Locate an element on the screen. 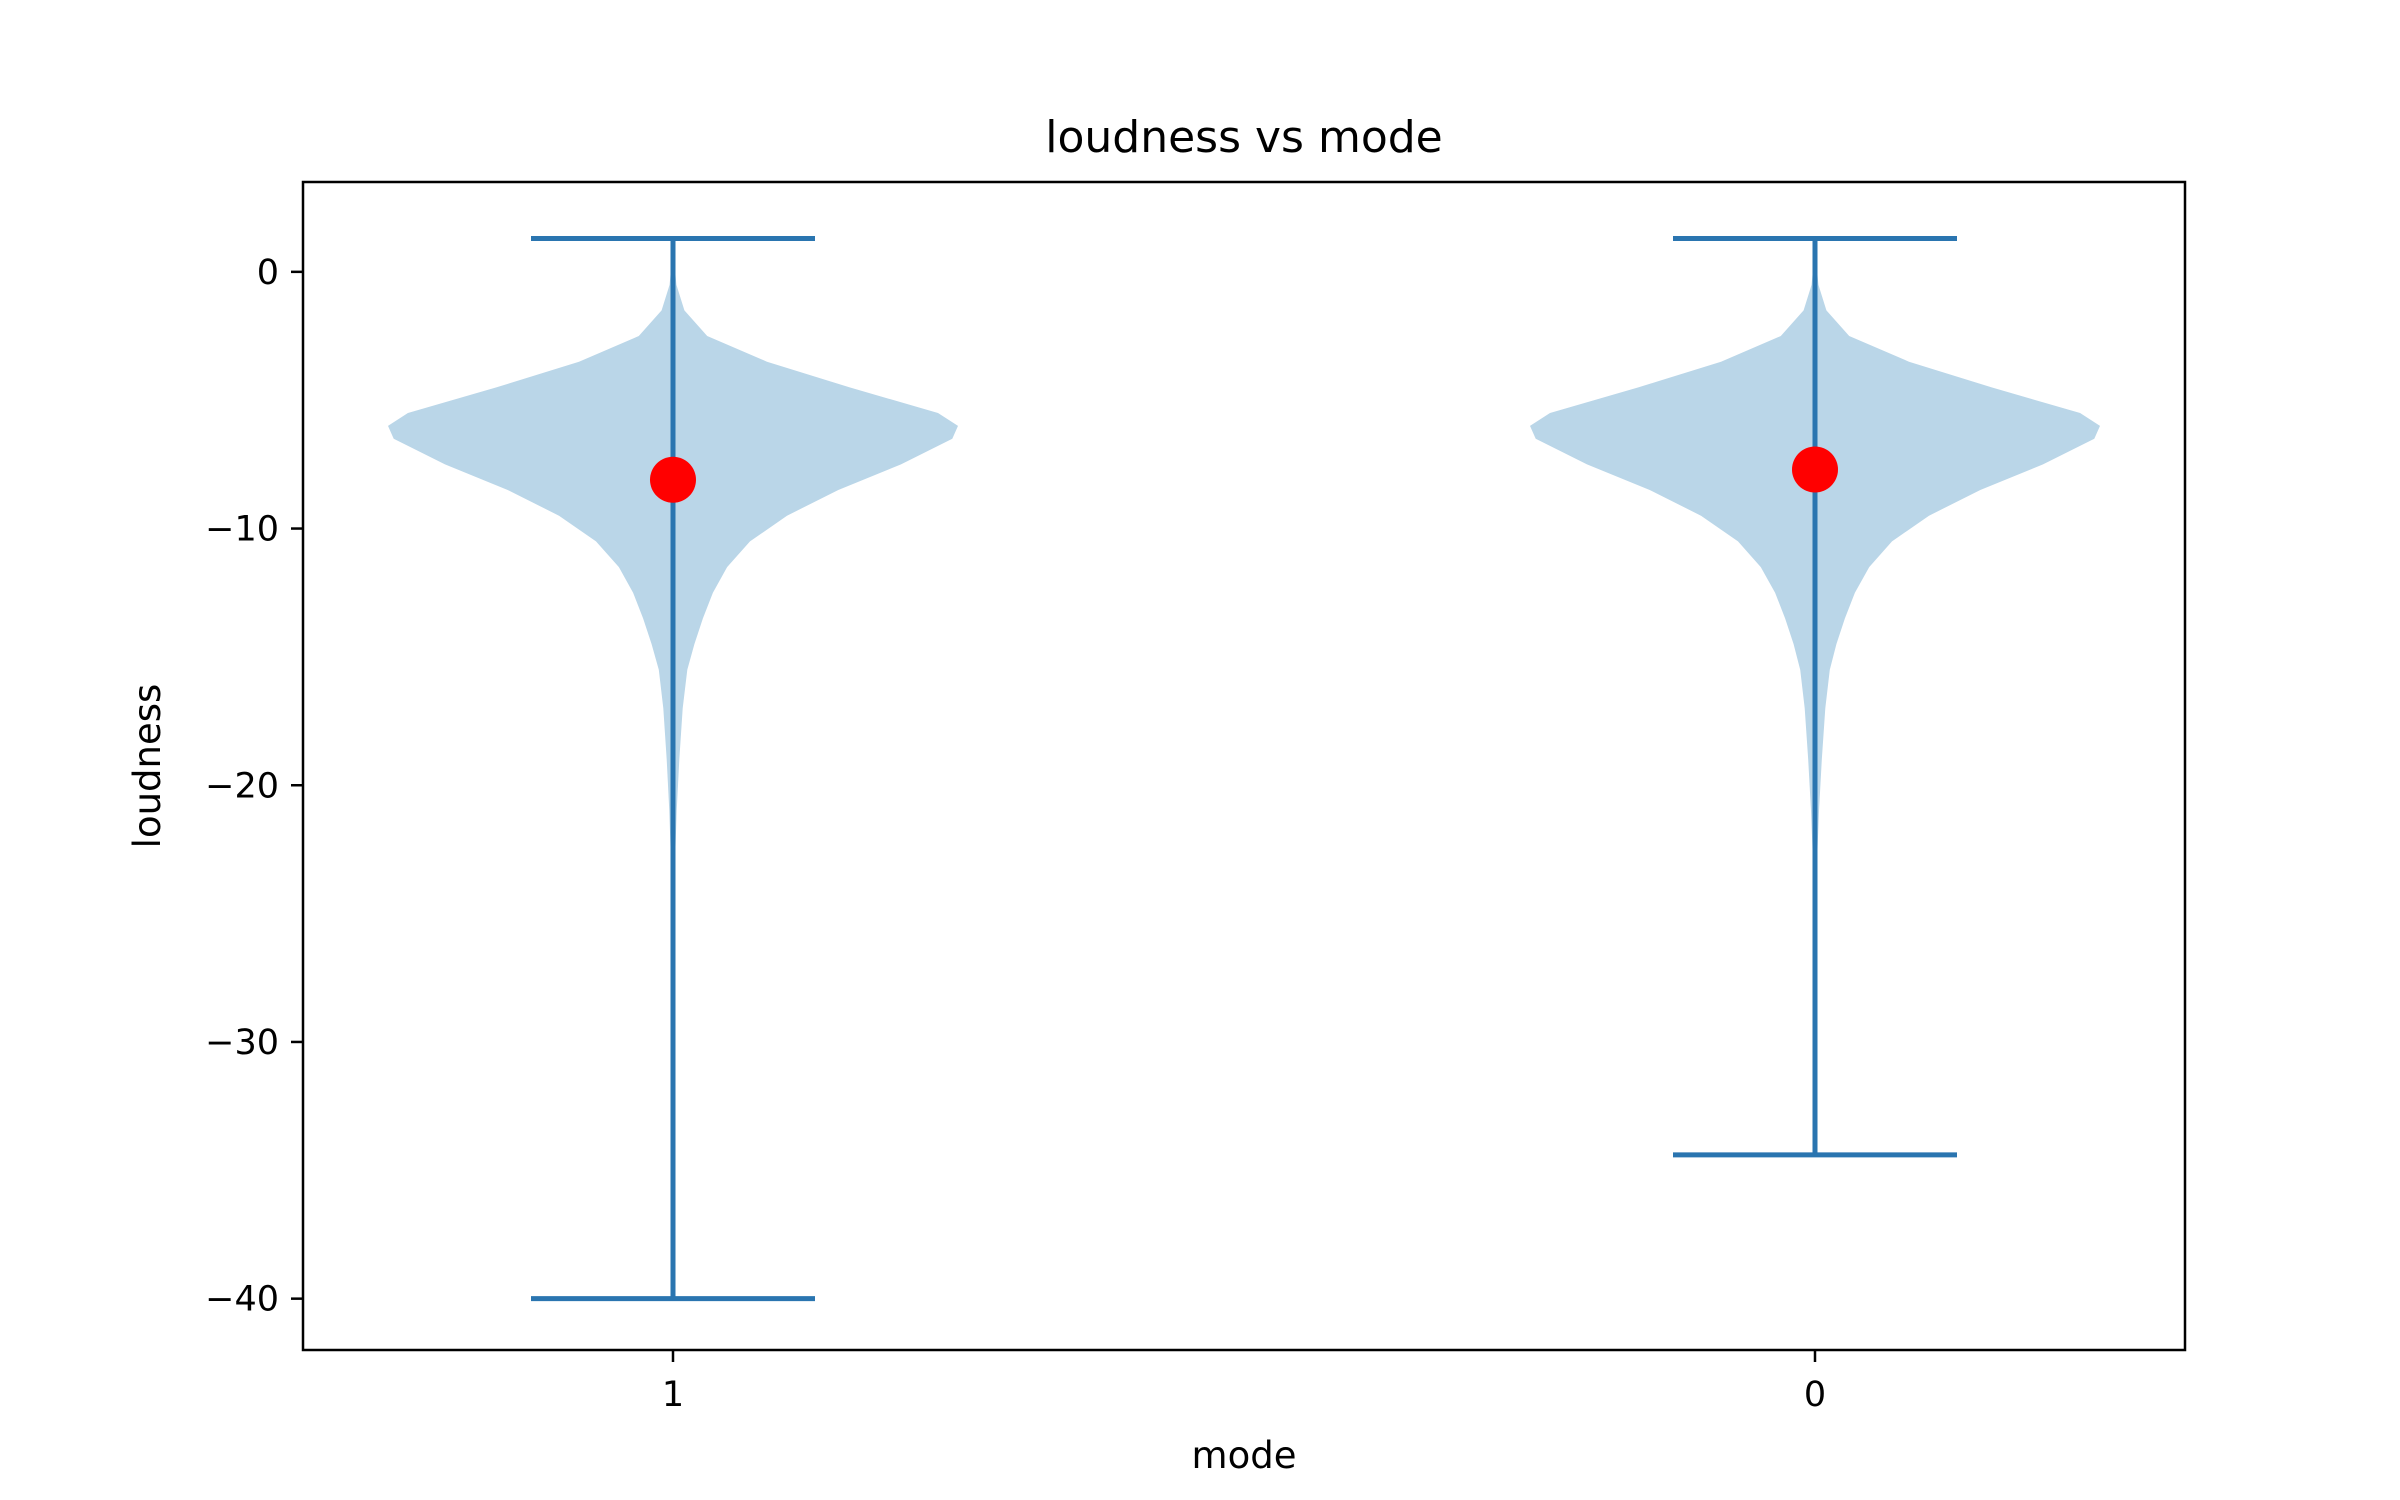 This screenshot has height=1500, width=2400. y-tick-label: 0 is located at coordinates (268, 273).